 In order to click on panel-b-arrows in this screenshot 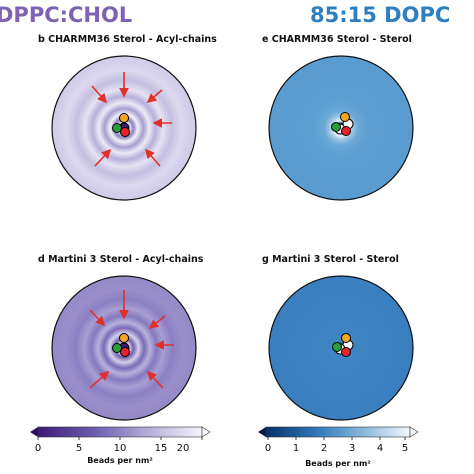, I will do `click(131, 119)`.